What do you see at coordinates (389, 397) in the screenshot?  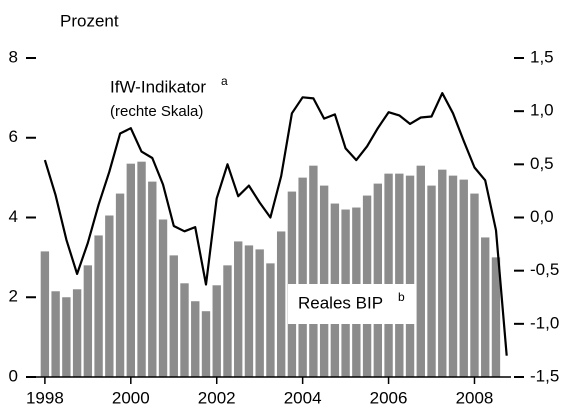 I see `x-tick-label: 2006` at bounding box center [389, 397].